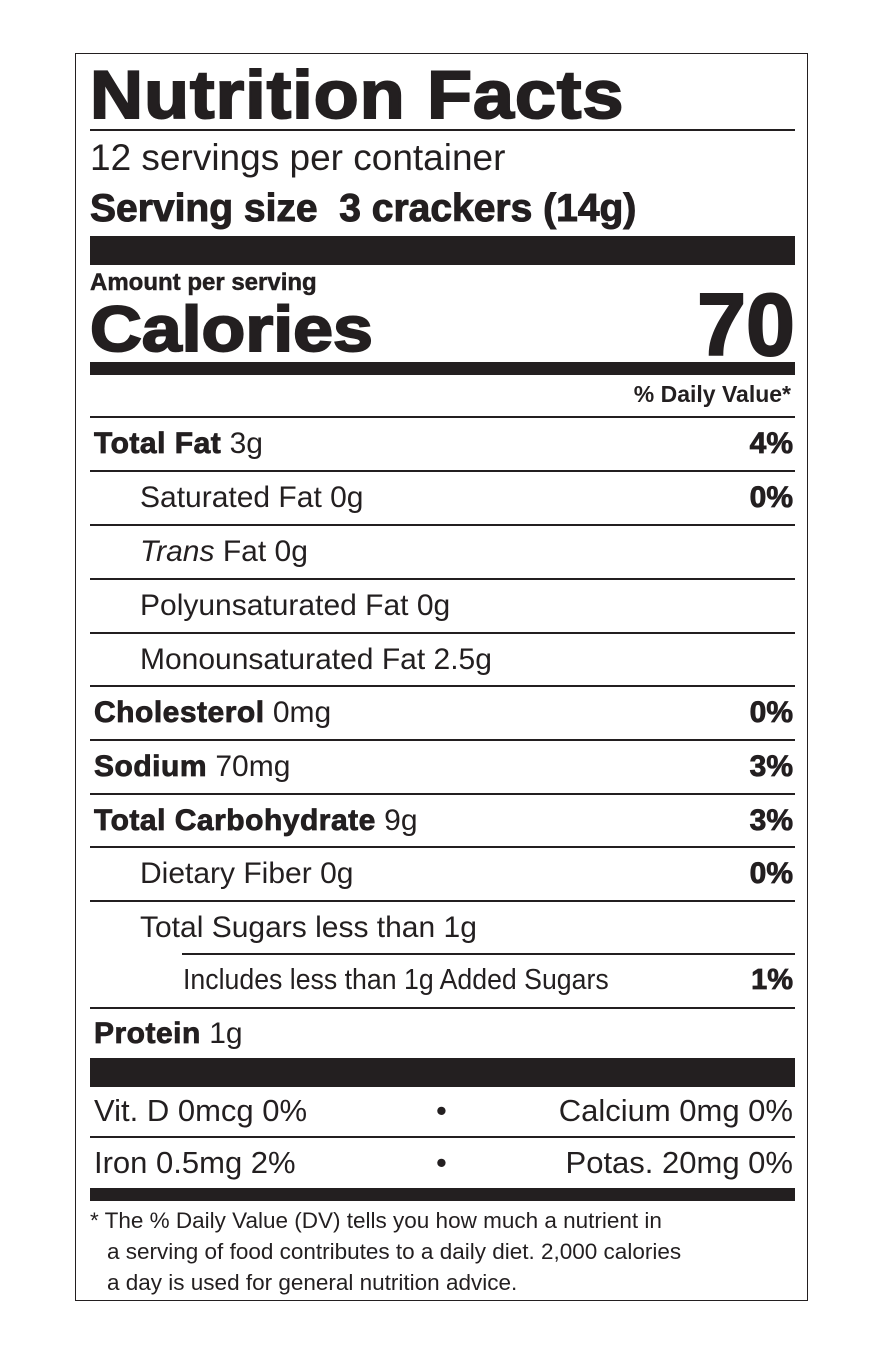 The height and width of the screenshot is (1356, 884). Describe the element at coordinates (443, 1162) in the screenshot. I see `vitamin-row: Iron 0.5mg 2% • Potas. 20mg 0%` at that location.